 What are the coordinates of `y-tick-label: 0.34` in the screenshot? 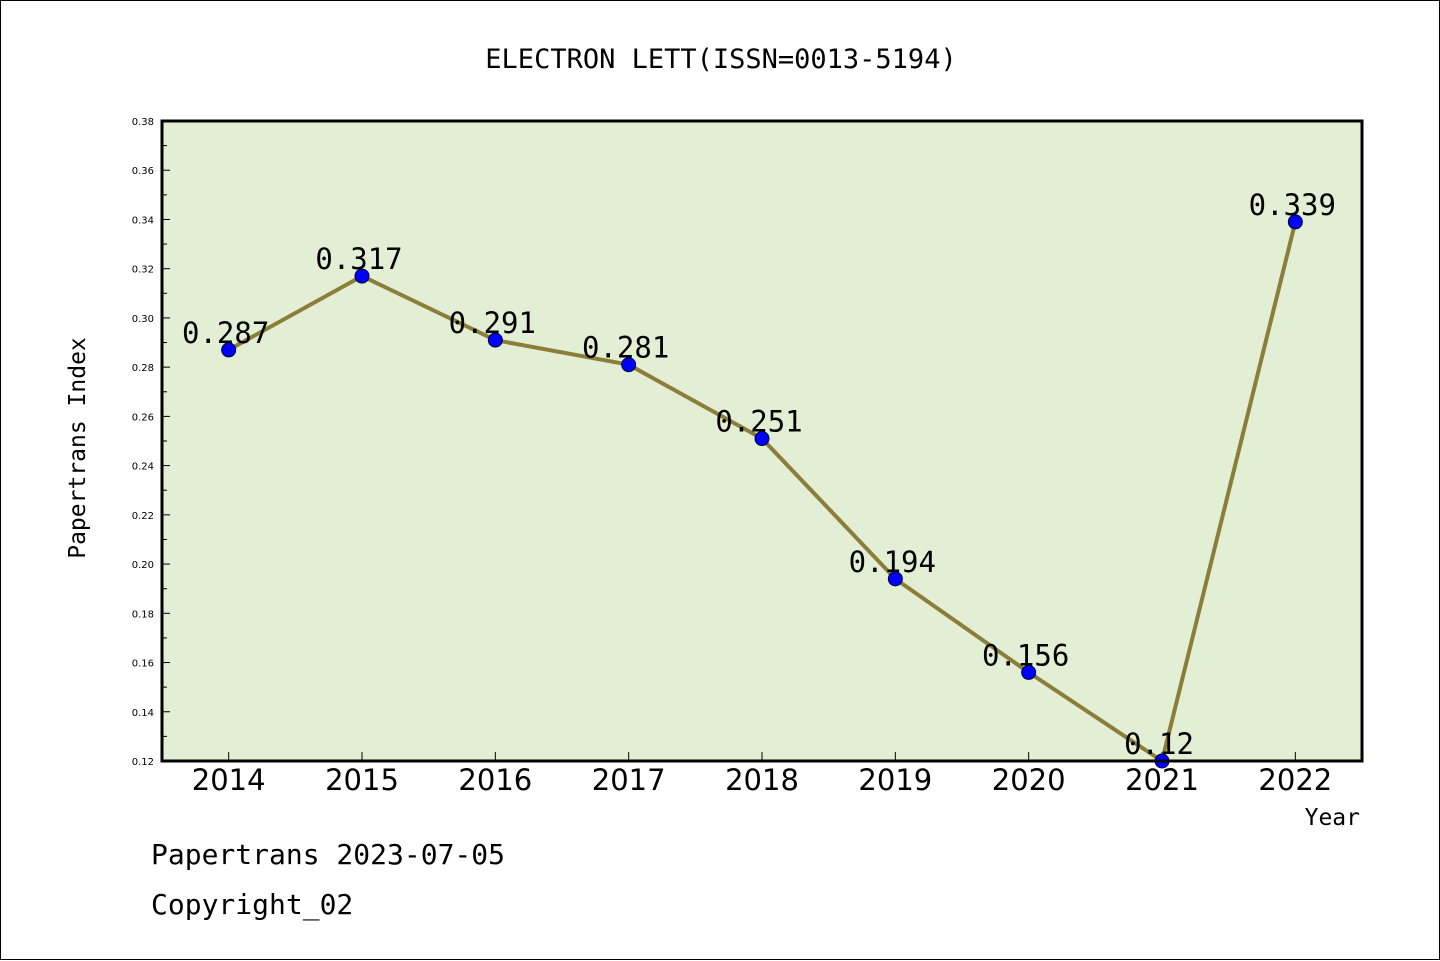 It's located at (143, 220).